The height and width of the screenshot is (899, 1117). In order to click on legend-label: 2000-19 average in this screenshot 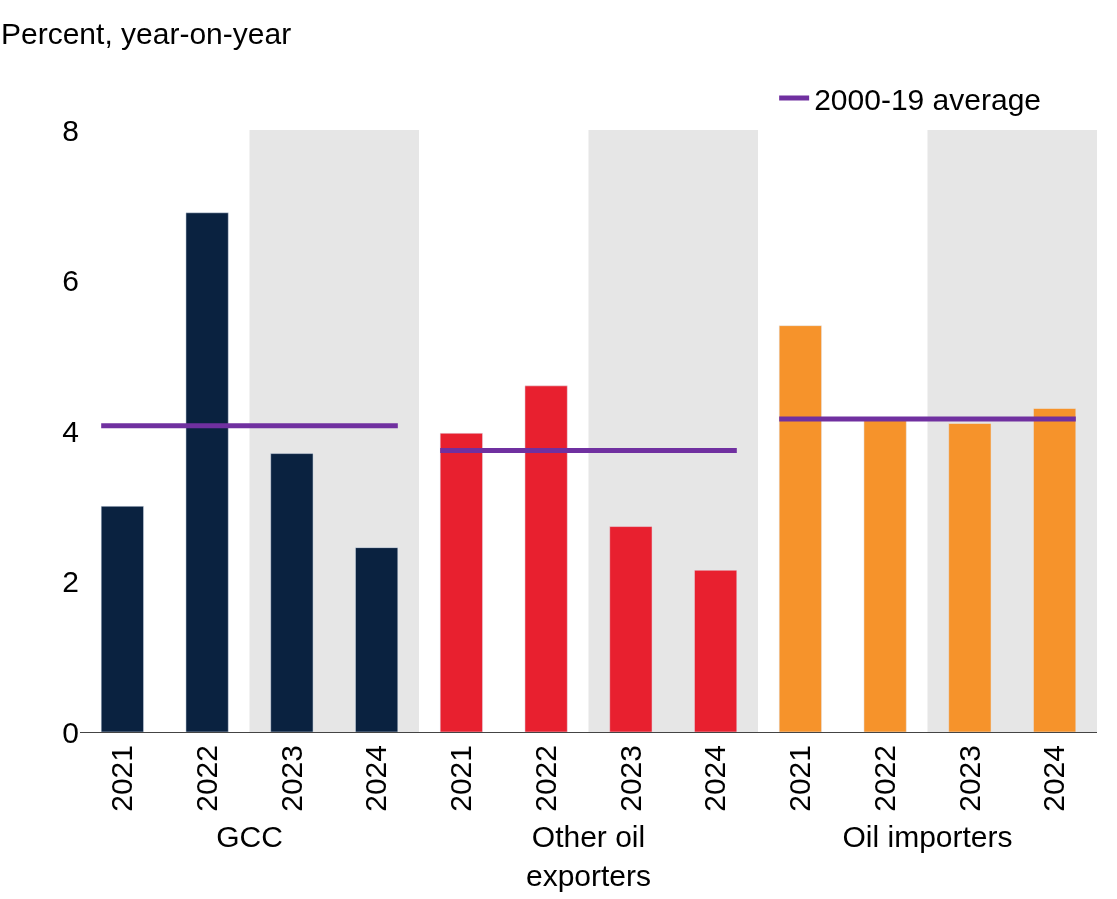, I will do `click(928, 99)`.